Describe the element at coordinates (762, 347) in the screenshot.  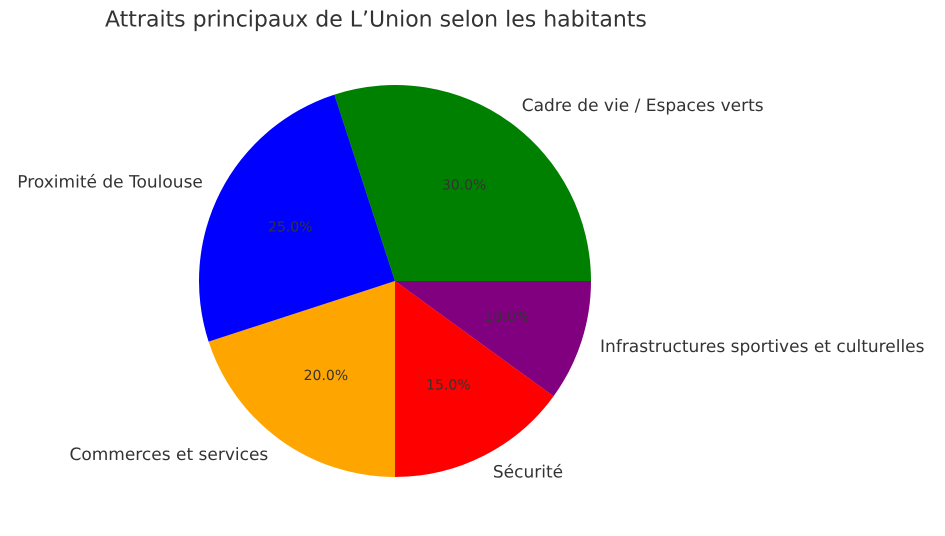
I see `slice-label: Infrastructures sportives et culturelles` at that location.